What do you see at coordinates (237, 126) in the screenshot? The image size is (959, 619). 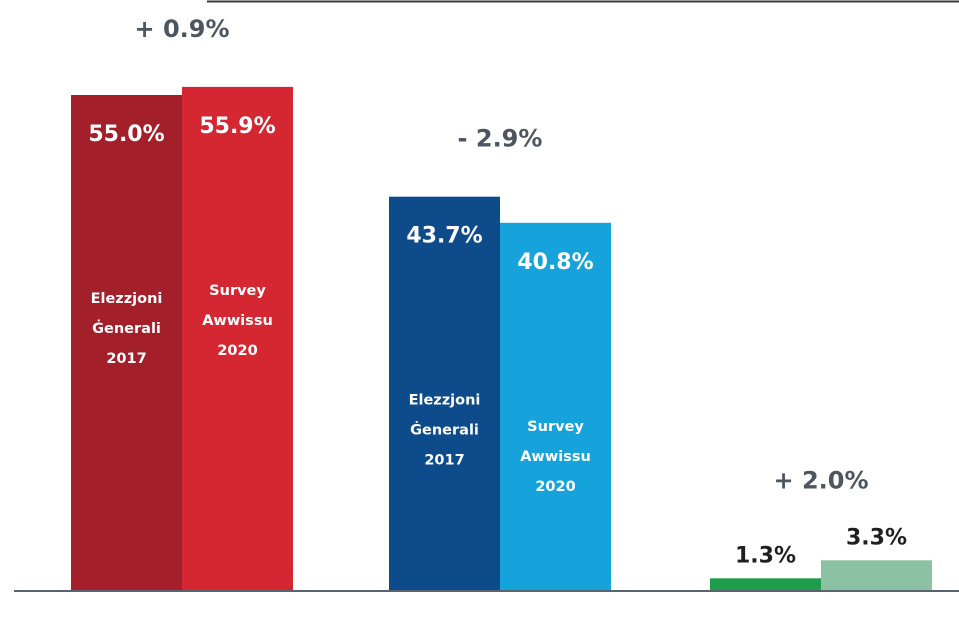 I see `bar-value-label: 55.9%` at bounding box center [237, 126].